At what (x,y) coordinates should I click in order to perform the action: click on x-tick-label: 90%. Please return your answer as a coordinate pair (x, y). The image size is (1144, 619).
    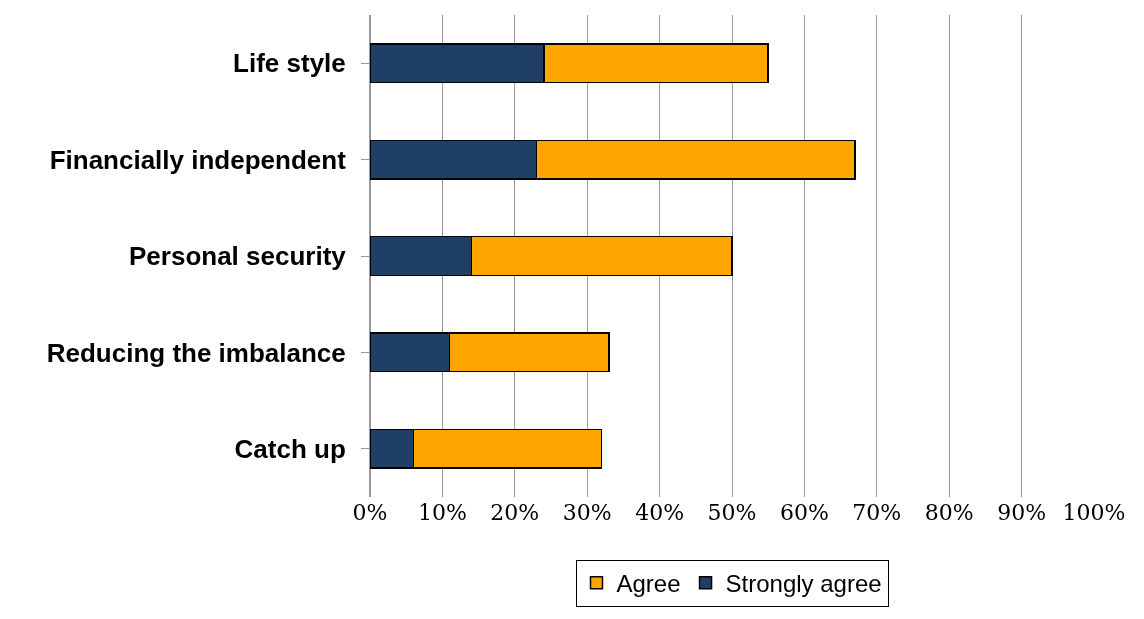
    Looking at the image, I should click on (1022, 512).